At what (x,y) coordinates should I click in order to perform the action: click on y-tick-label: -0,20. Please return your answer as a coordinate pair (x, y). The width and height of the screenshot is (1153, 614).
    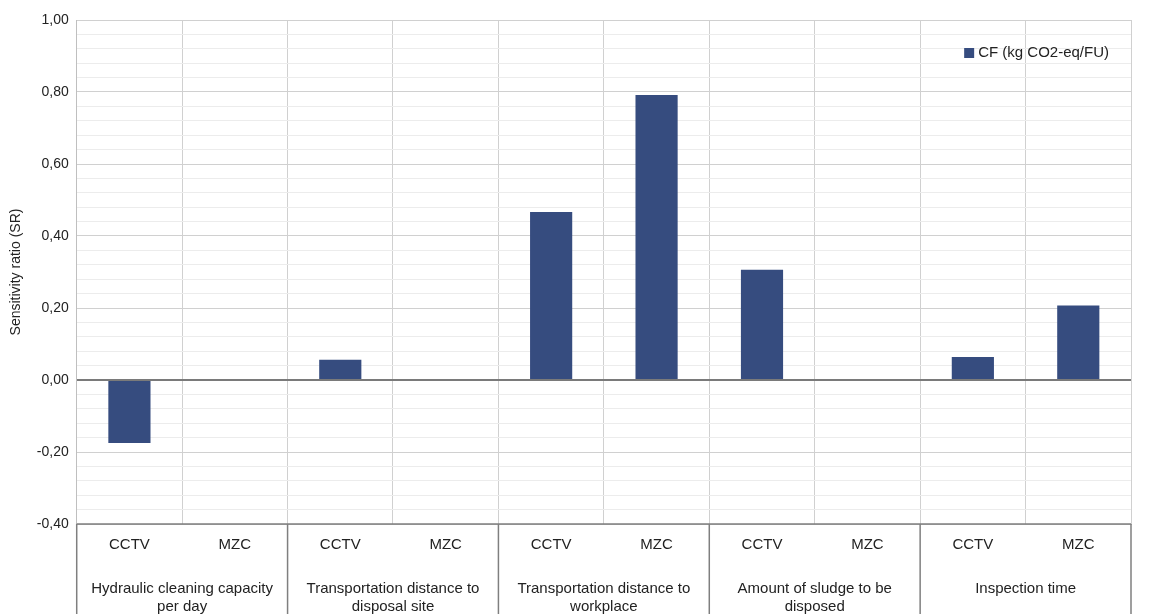
    Looking at the image, I should click on (52, 450).